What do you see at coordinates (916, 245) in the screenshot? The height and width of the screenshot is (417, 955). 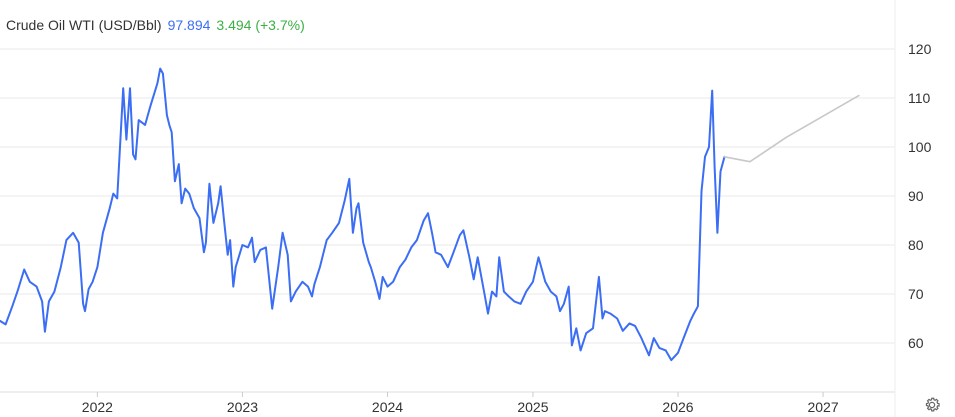 I see `y-tick-label: 80` at bounding box center [916, 245].